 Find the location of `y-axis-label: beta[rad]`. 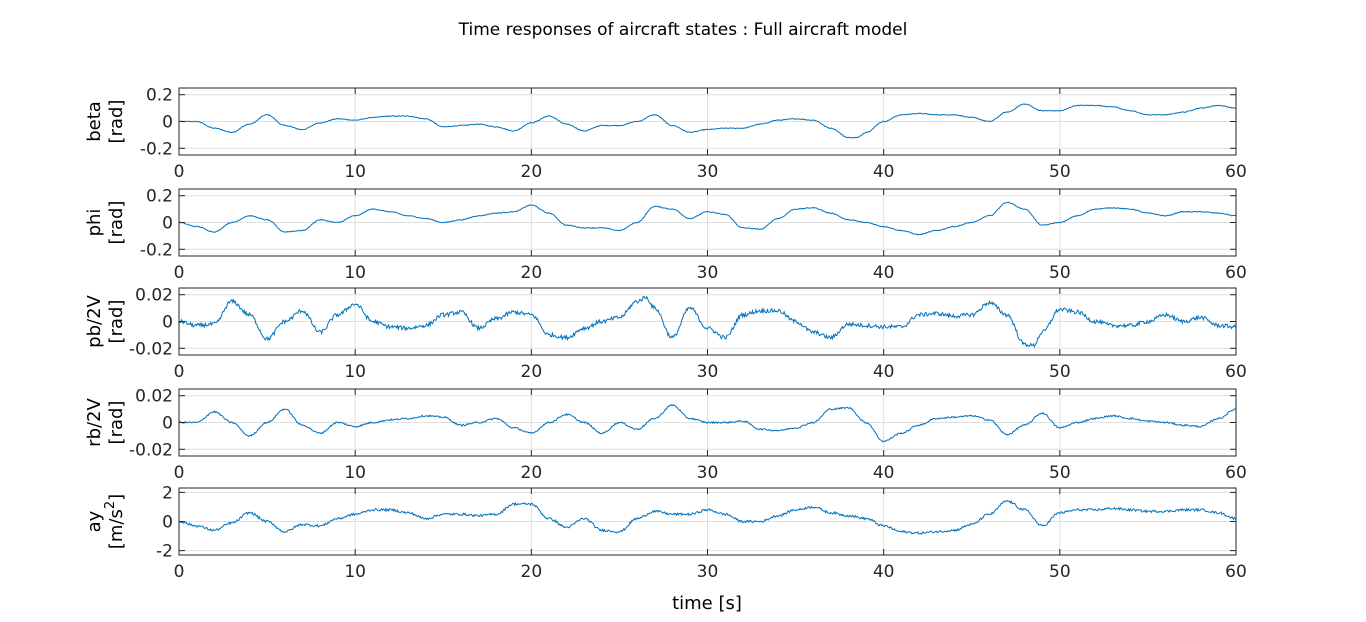

y-axis-label: beta[rad] is located at coordinates (105, 122).